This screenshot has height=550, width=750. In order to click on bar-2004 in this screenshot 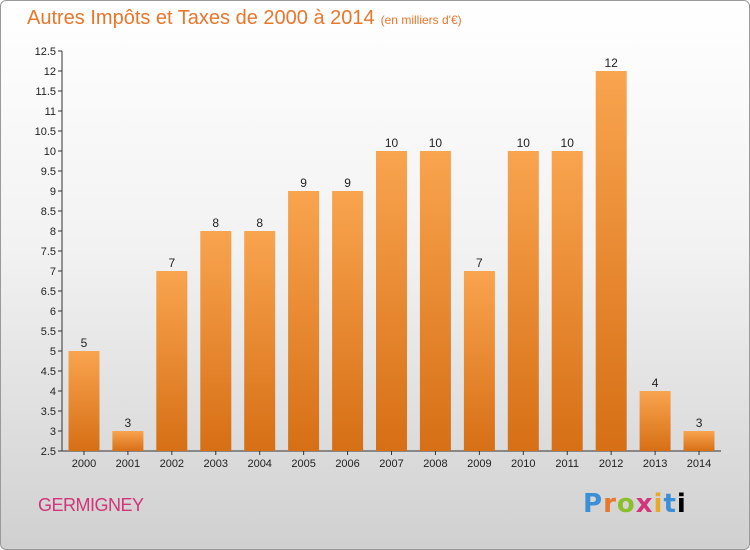, I will do `click(260, 341)`.